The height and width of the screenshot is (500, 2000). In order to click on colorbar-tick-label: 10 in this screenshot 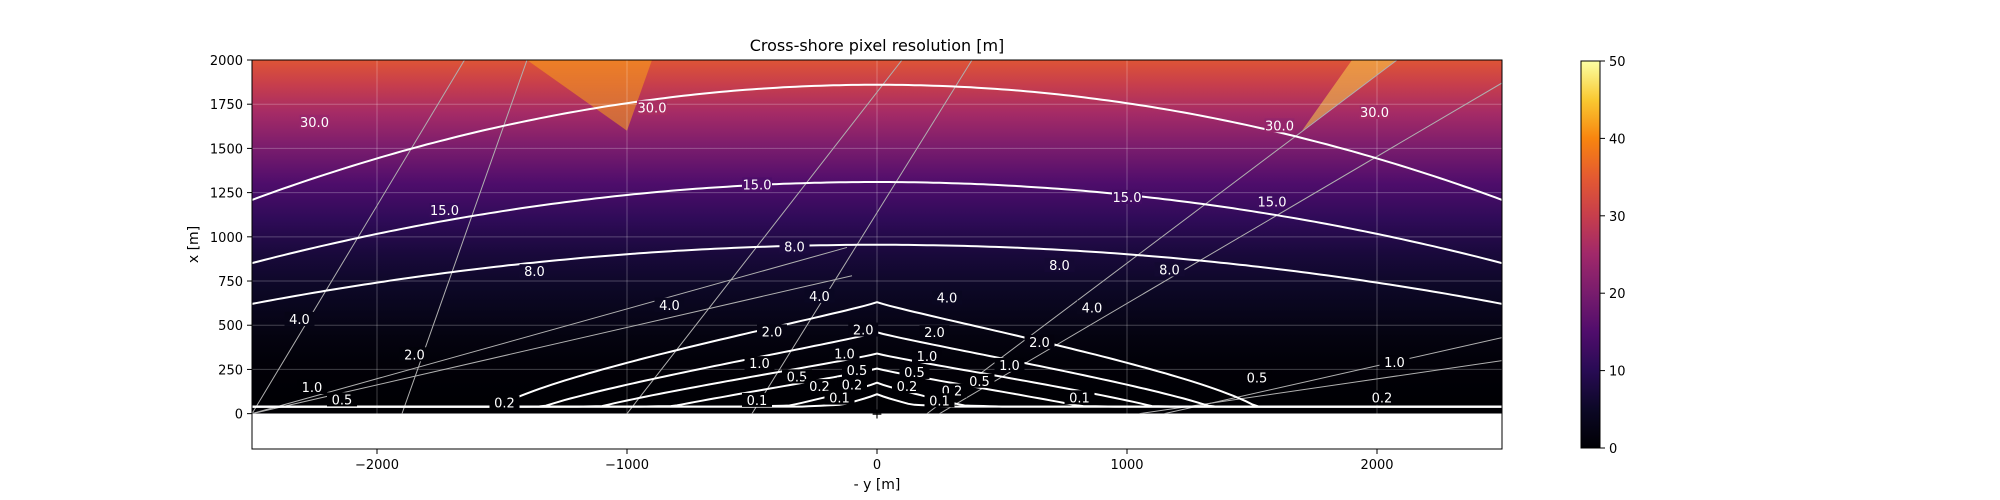, I will do `click(1617, 372)`.